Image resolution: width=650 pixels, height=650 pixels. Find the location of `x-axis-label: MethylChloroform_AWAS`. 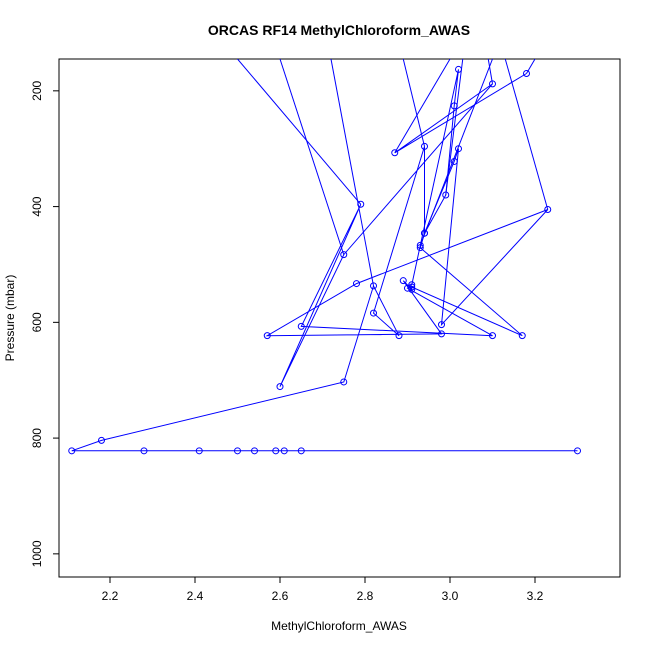

x-axis-label: MethylChloroform_AWAS is located at coordinates (339, 626).